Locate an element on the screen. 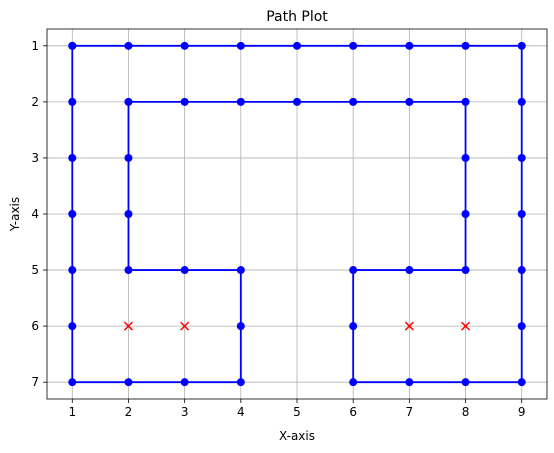 The height and width of the screenshot is (453, 554). x-ticks: 1 2 3 4 5 6 7 8 9 is located at coordinates (297, 409).